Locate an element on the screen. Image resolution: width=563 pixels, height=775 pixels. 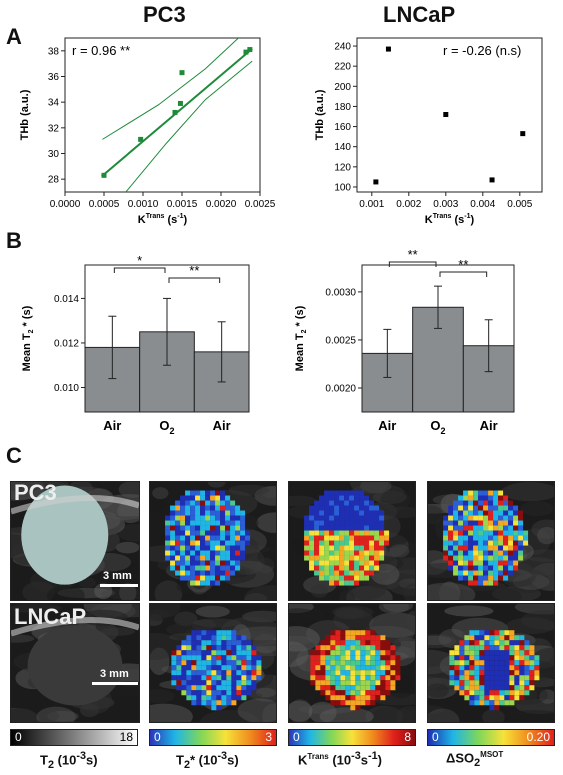
lncap-t2star-map is located at coordinates (213, 663).